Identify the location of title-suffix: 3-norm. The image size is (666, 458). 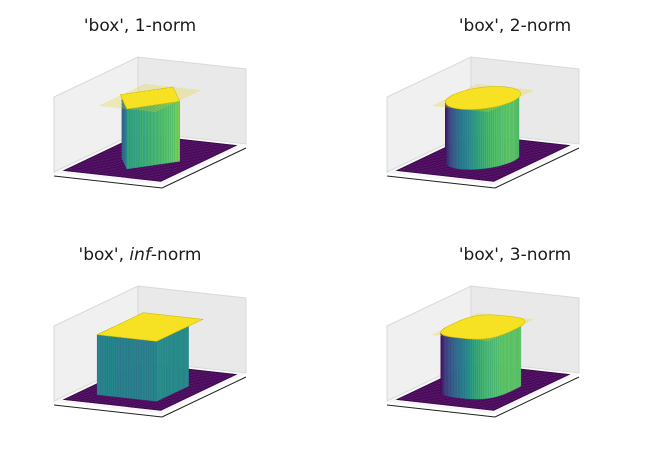
(540, 255).